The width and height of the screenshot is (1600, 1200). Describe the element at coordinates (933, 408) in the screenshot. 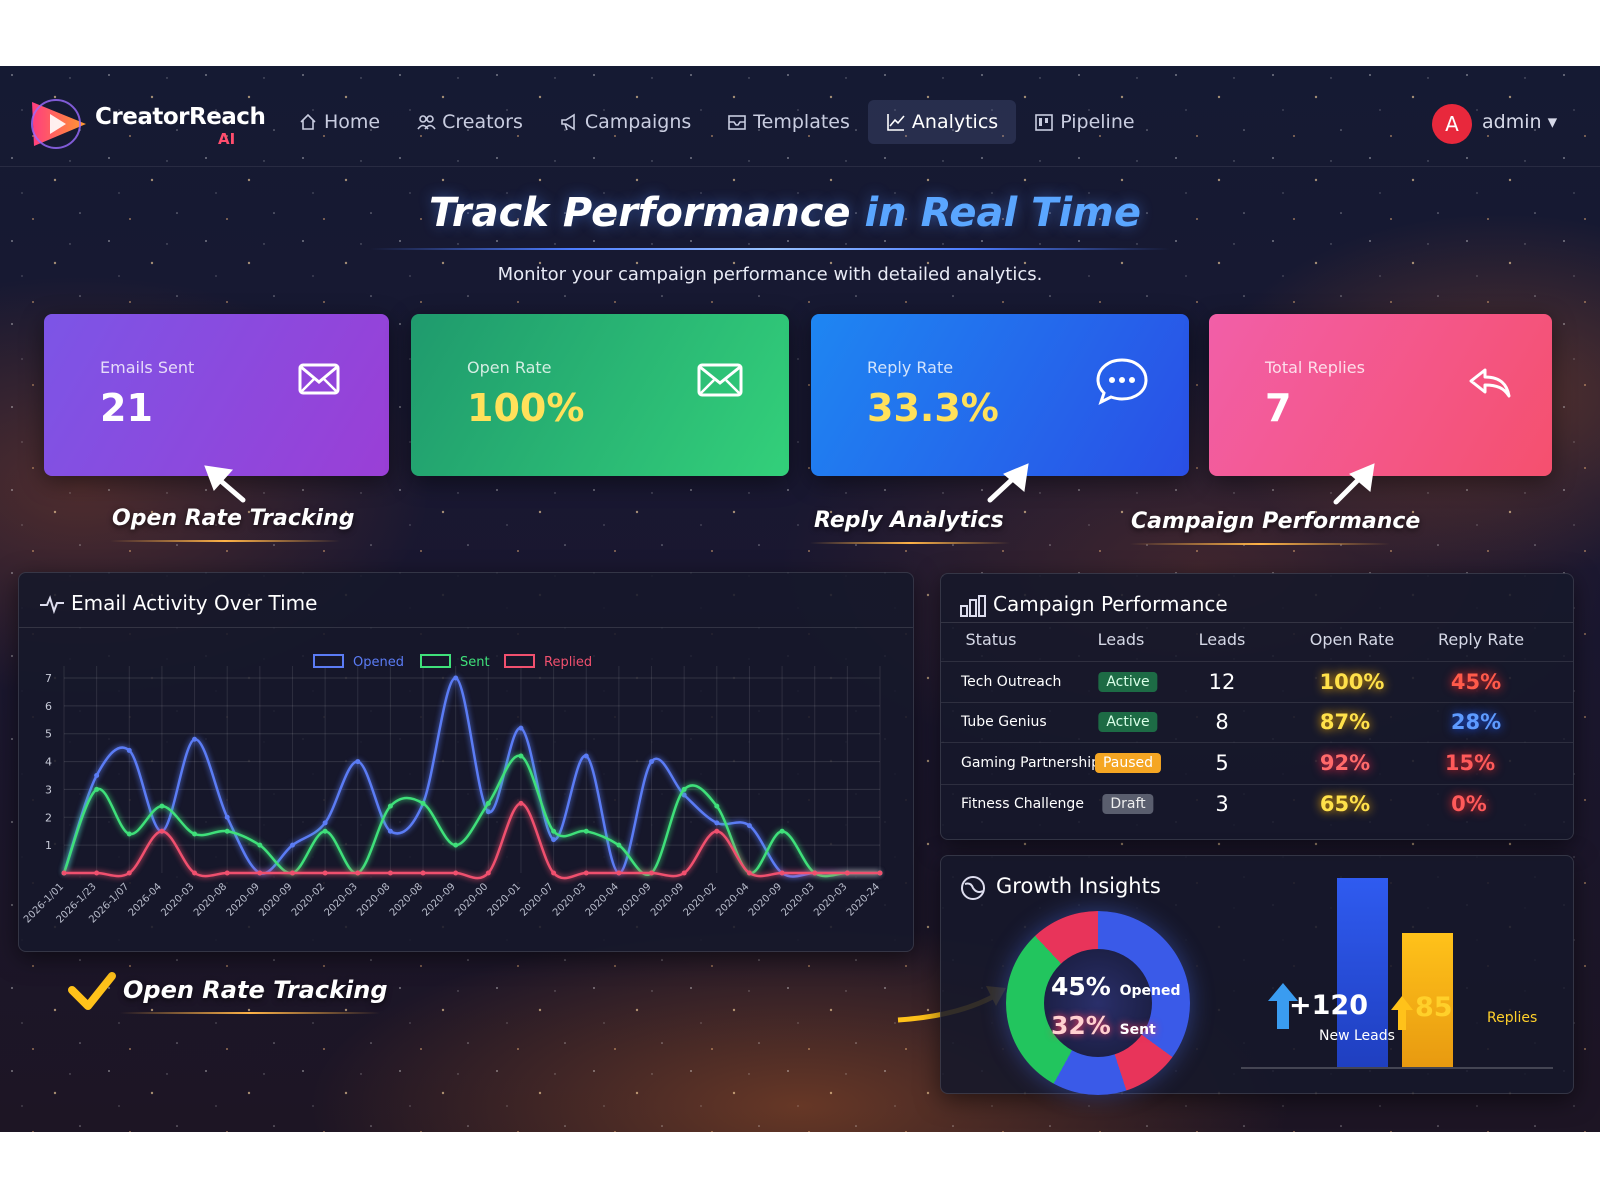

I see `stat-value: 33.3%` at that location.